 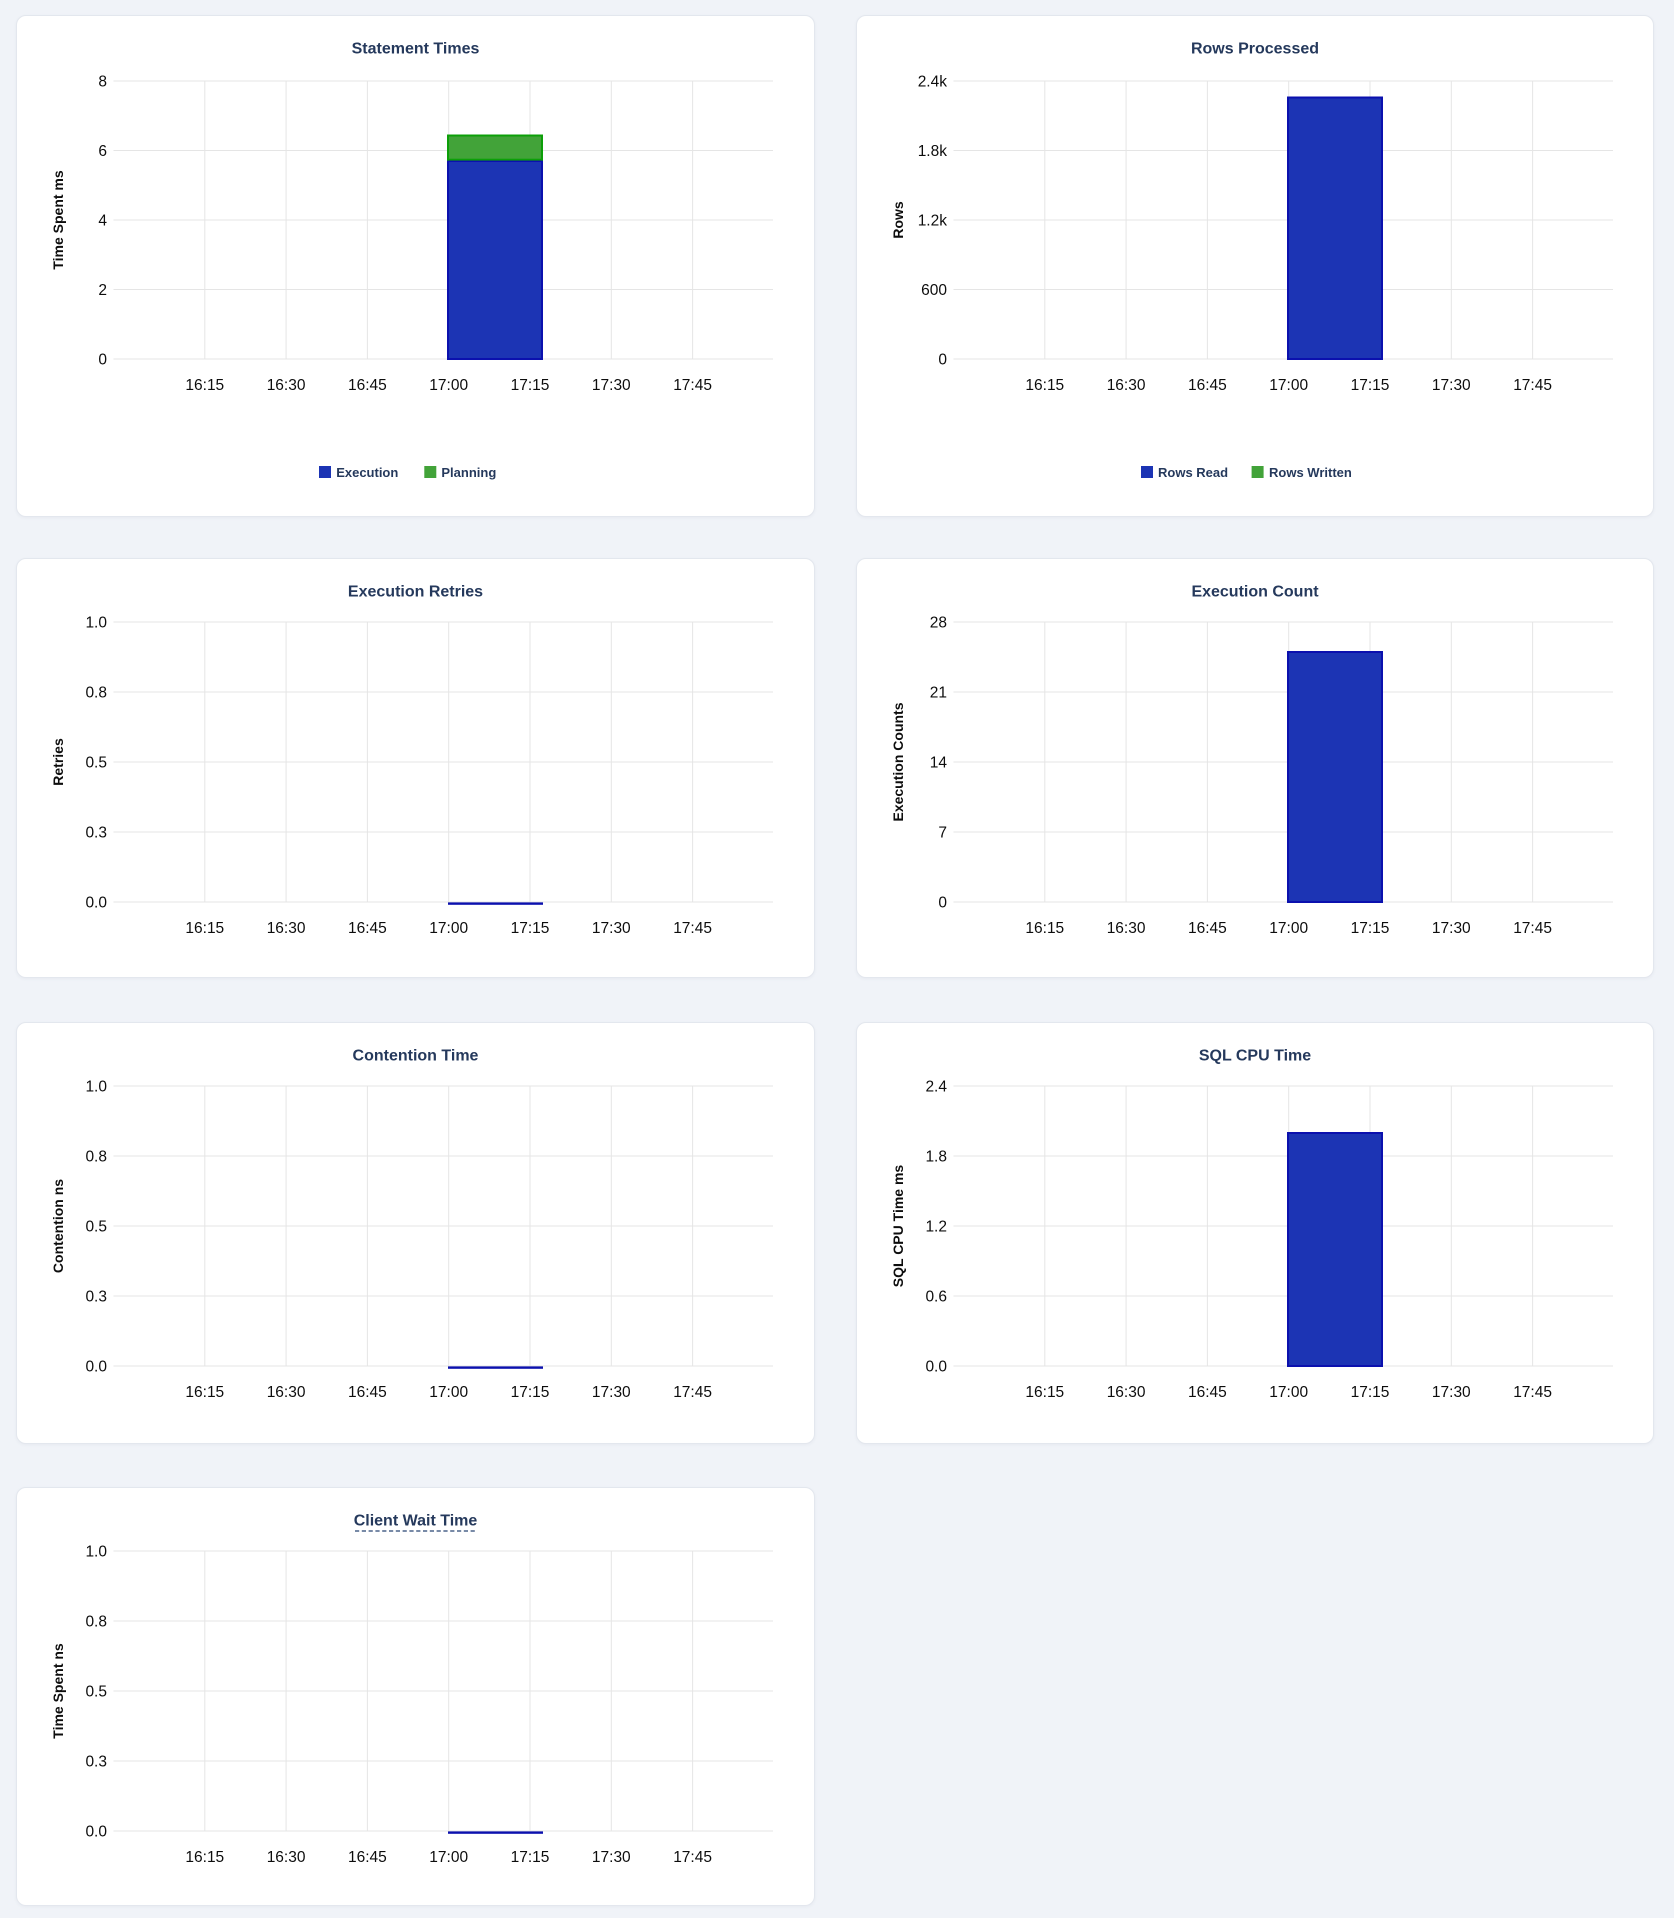 What do you see at coordinates (936, 1297) in the screenshot?
I see `svg-text: 0.6` at bounding box center [936, 1297].